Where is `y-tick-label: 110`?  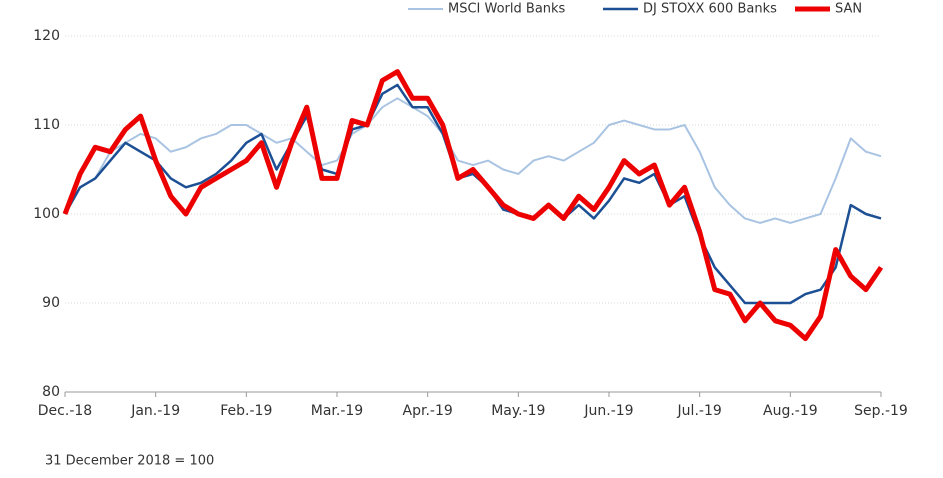 y-tick-label: 110 is located at coordinates (46, 125).